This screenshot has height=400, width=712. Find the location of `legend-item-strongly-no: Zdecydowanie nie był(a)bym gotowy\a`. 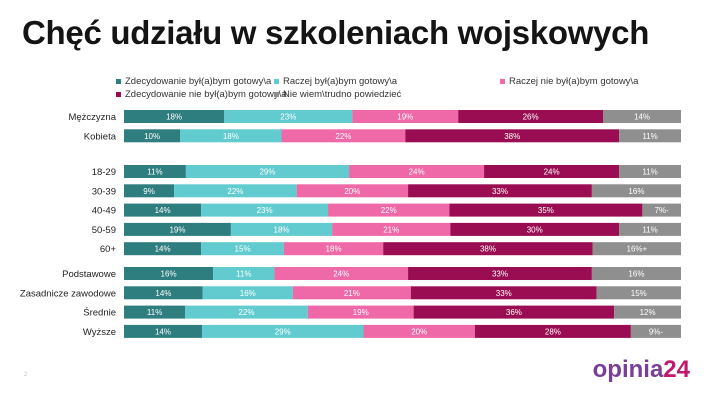

legend-item-strongly-no: Zdecydowanie nie był(a)bym gotowy\a is located at coordinates (201, 94).